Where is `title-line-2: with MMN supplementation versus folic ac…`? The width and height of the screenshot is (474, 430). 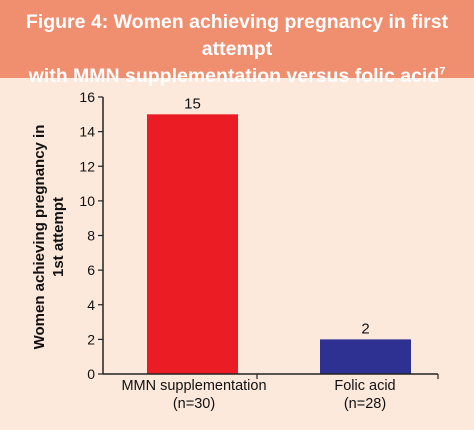 title-line-2: with MMN supplementation versus folic ac… is located at coordinates (237, 76).